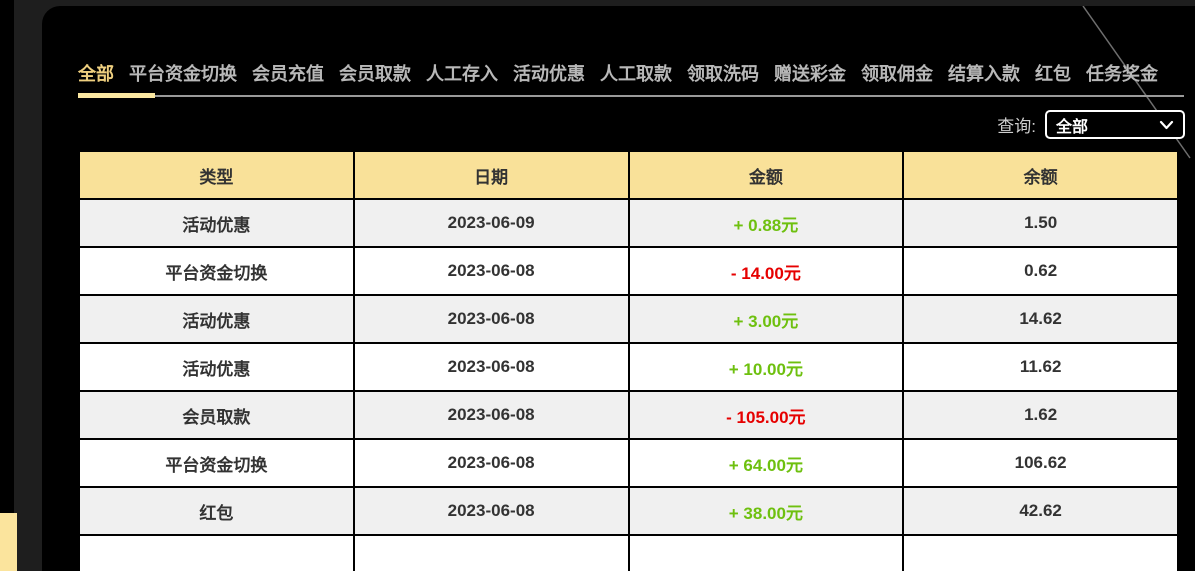 The height and width of the screenshot is (571, 1195). I want to click on tab-活动优惠: 活动优惠, so click(549, 74).